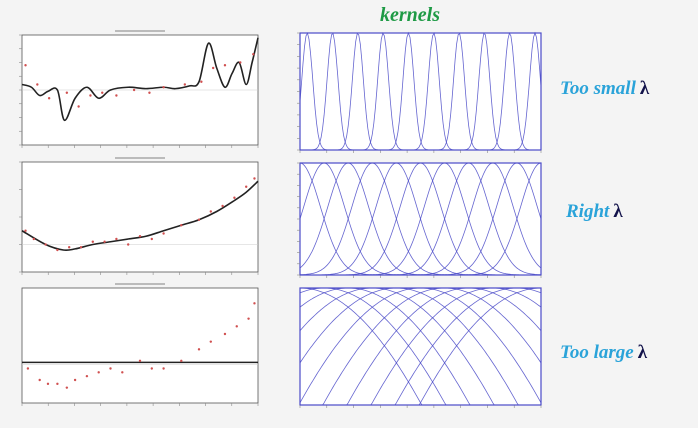  Describe the element at coordinates (410, 15) in the screenshot. I see `slide-title: kernels` at that location.